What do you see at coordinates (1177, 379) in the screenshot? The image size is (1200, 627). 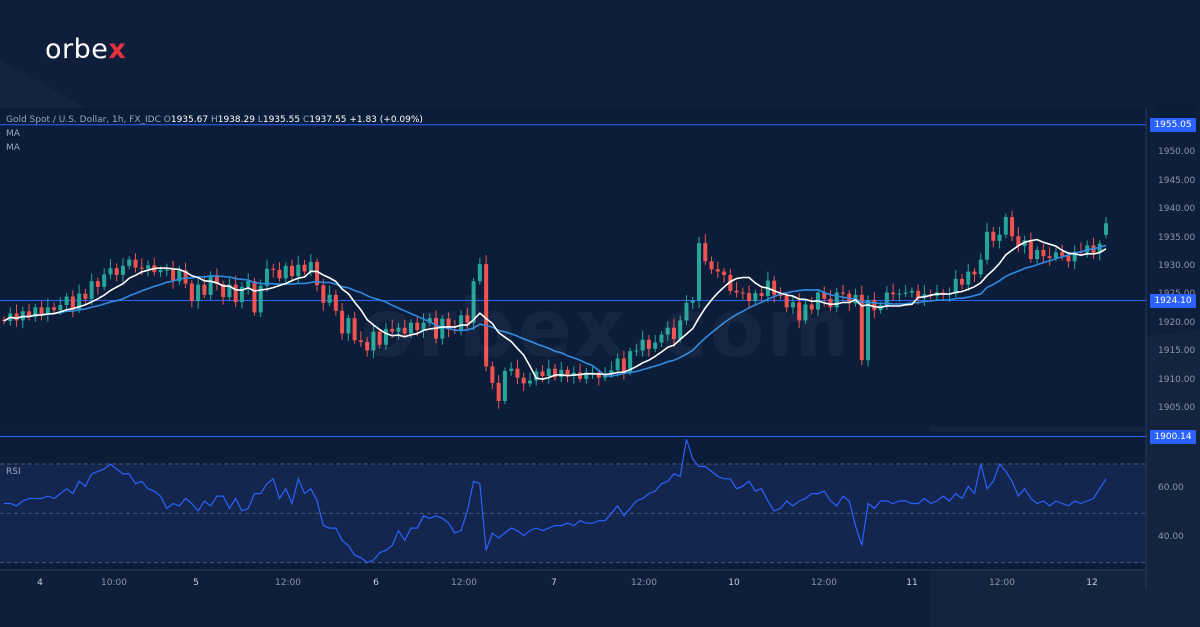 I see `price-axis-tick: 1910.00` at bounding box center [1177, 379].